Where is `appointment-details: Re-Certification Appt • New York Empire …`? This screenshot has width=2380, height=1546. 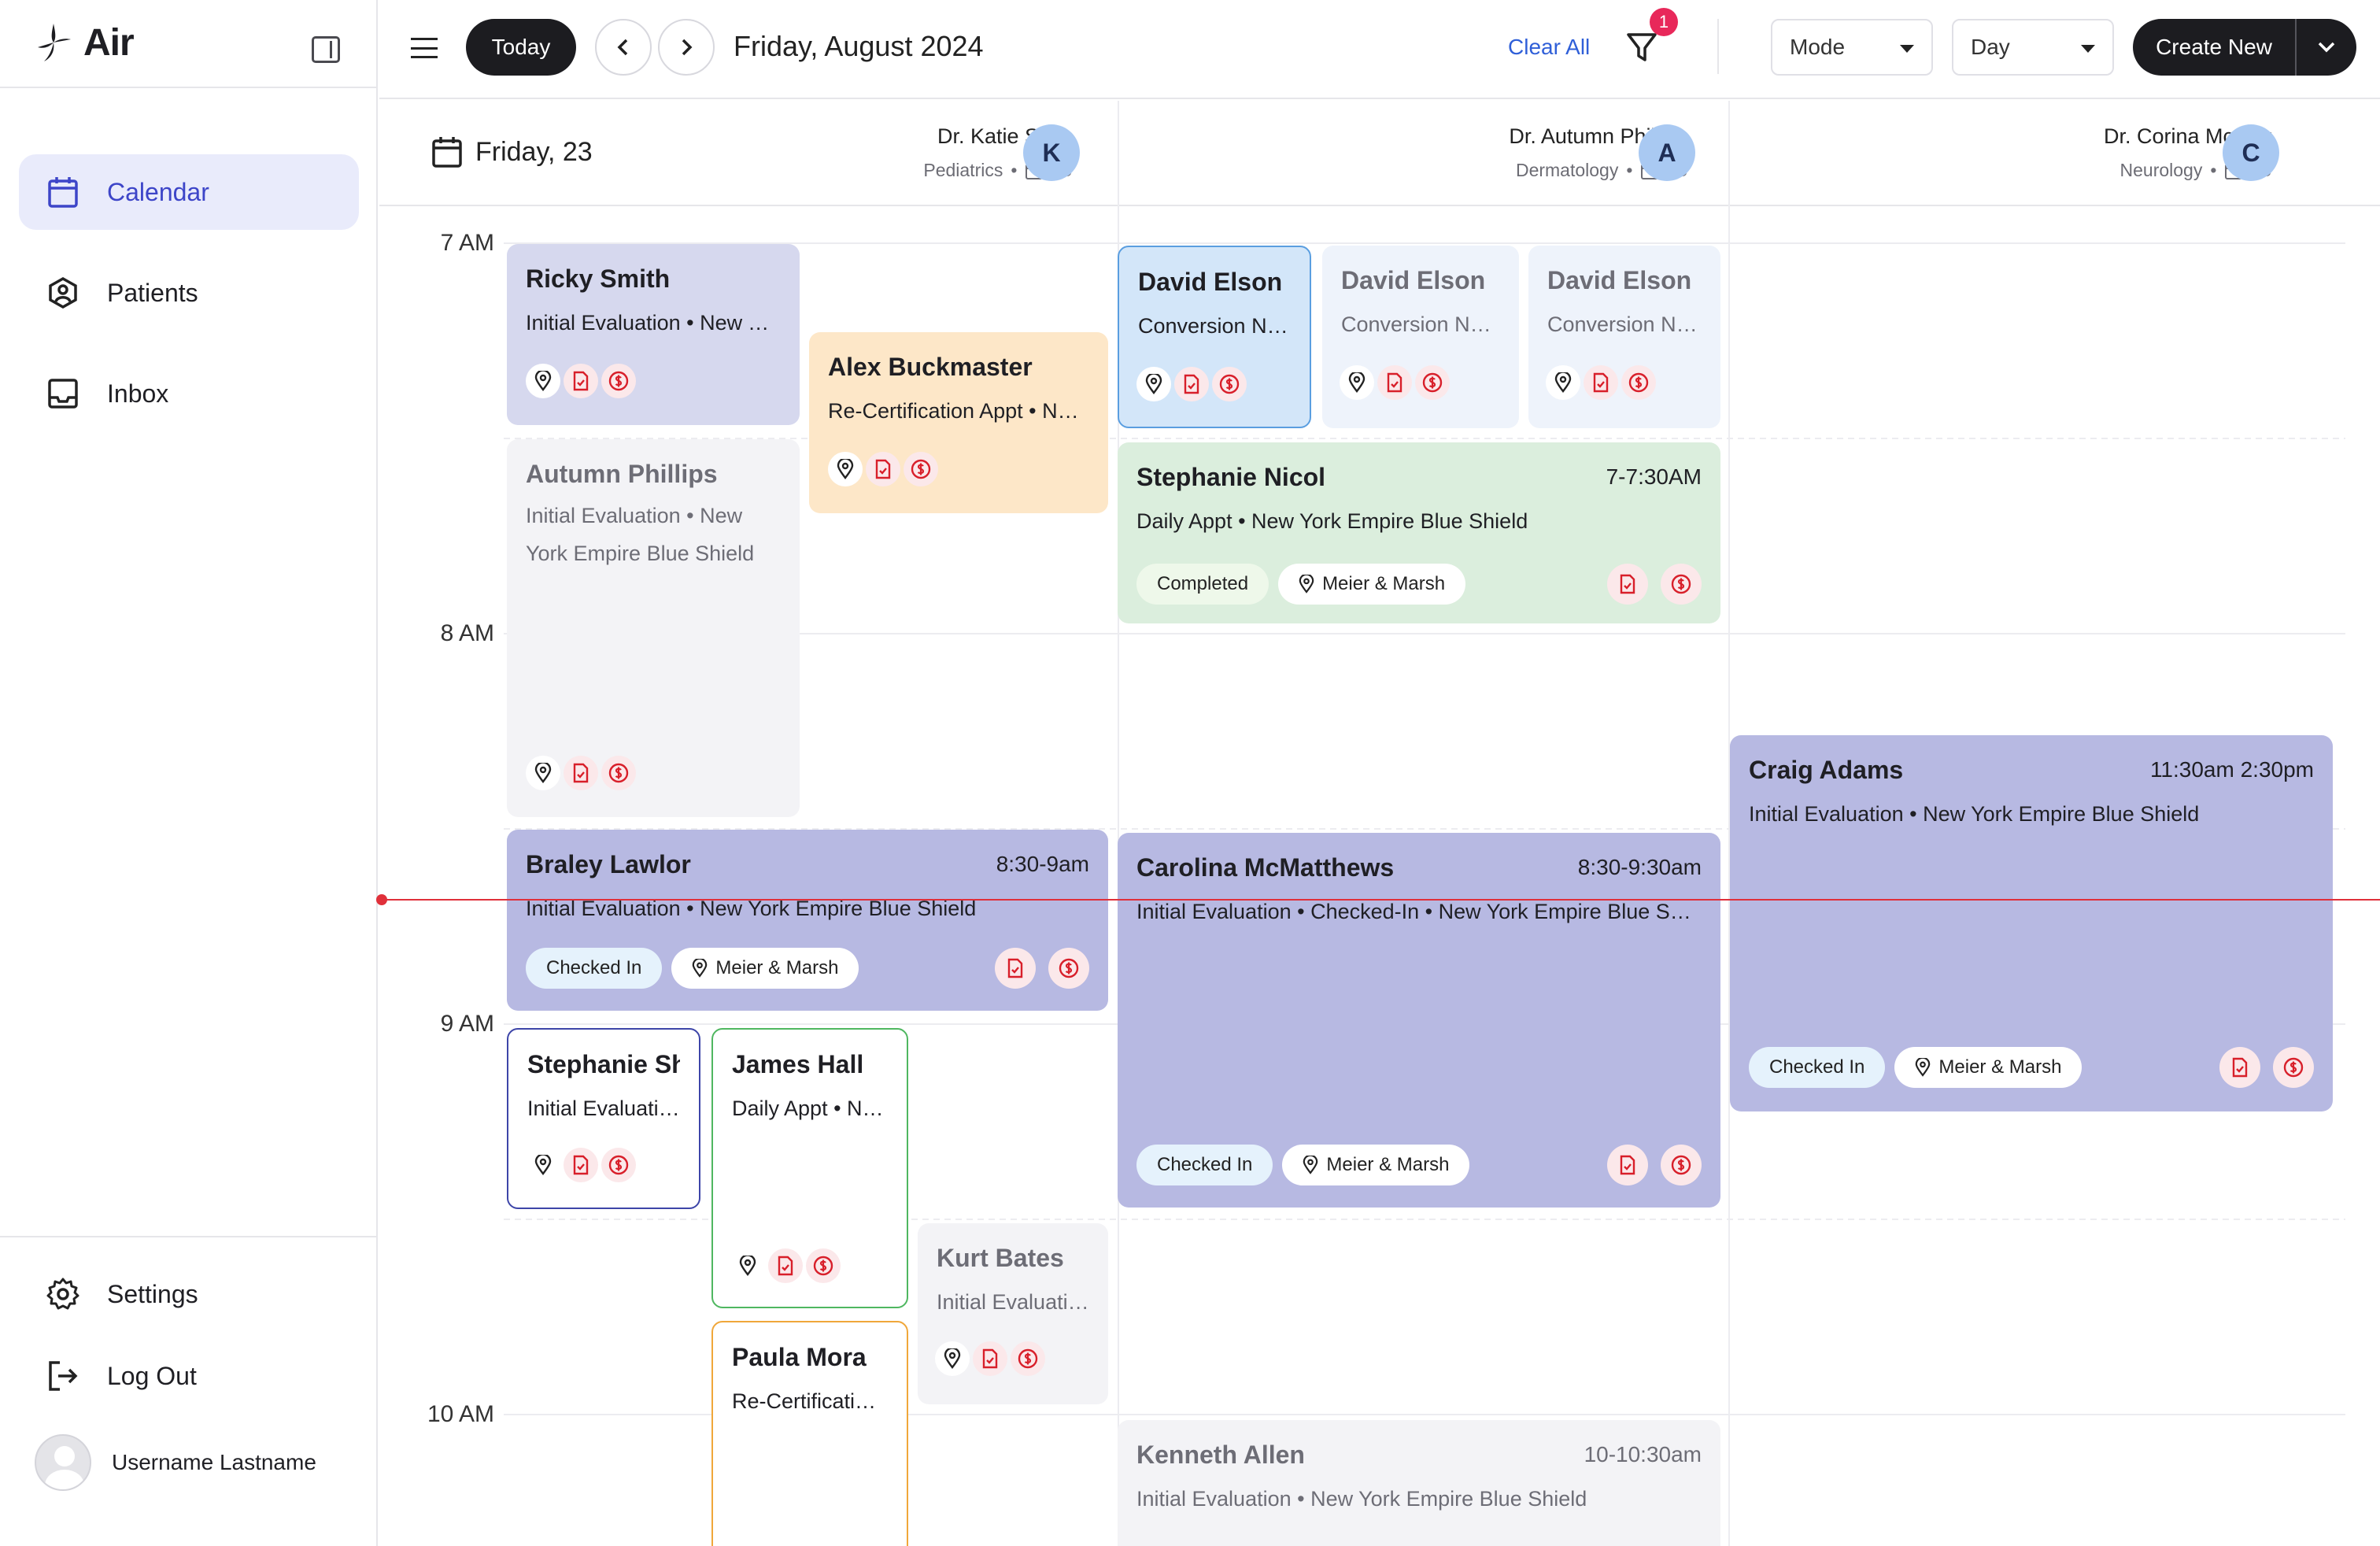
appointment-details: Re-Certification Appt • New York Empire … is located at coordinates (810, 1401).